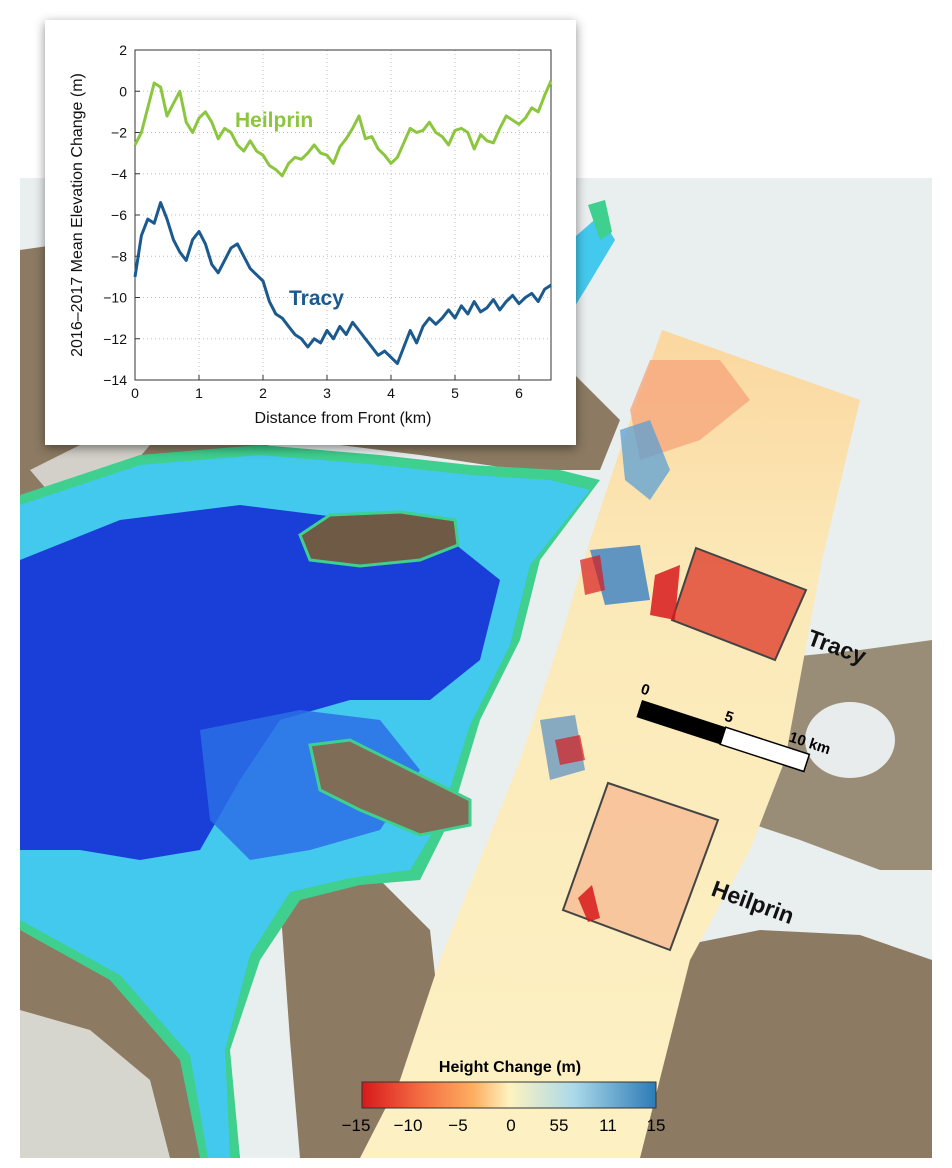 The width and height of the screenshot is (952, 1168). What do you see at coordinates (592, 575) in the screenshot?
I see `tracy-red-scatter` at bounding box center [592, 575].